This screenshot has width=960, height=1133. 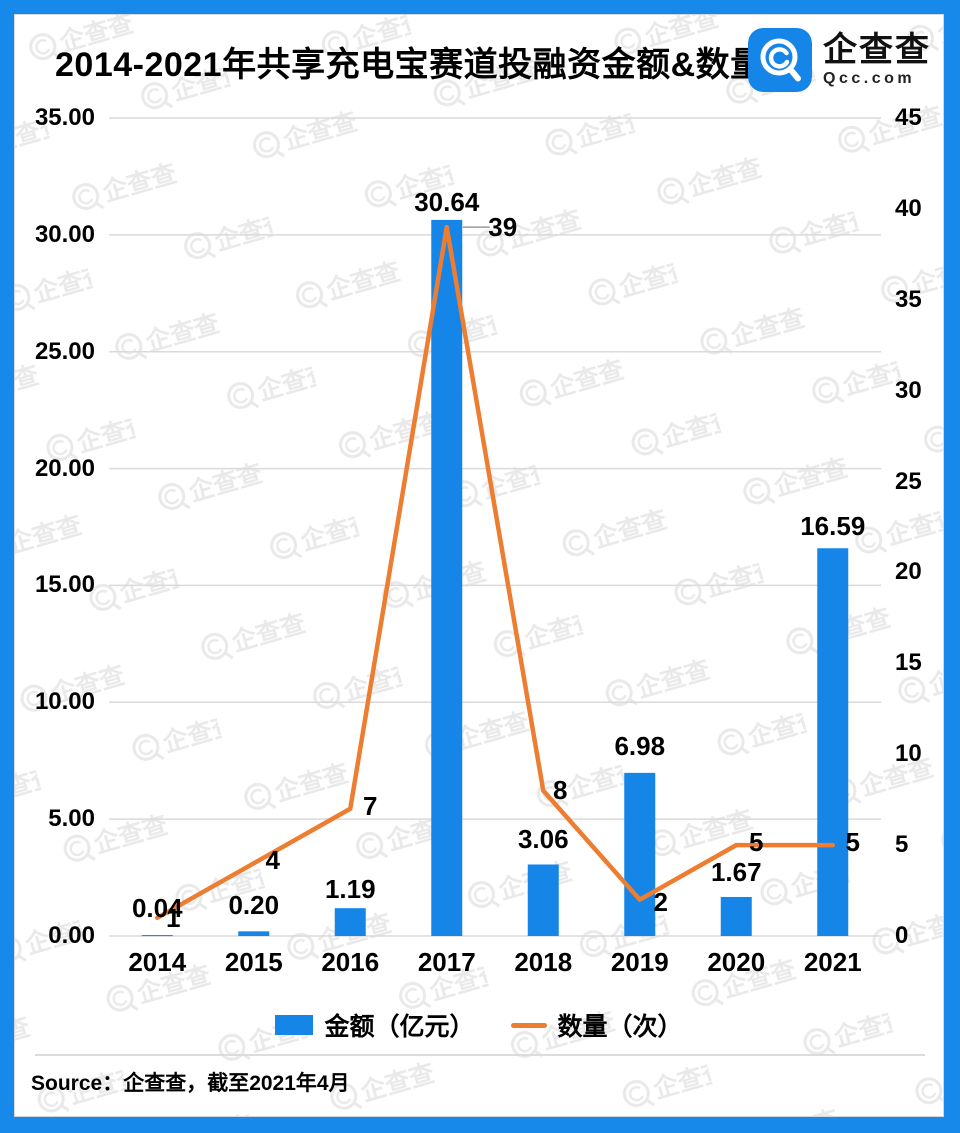 What do you see at coordinates (832, 962) in the screenshot?
I see `x-axis-label: 2021` at bounding box center [832, 962].